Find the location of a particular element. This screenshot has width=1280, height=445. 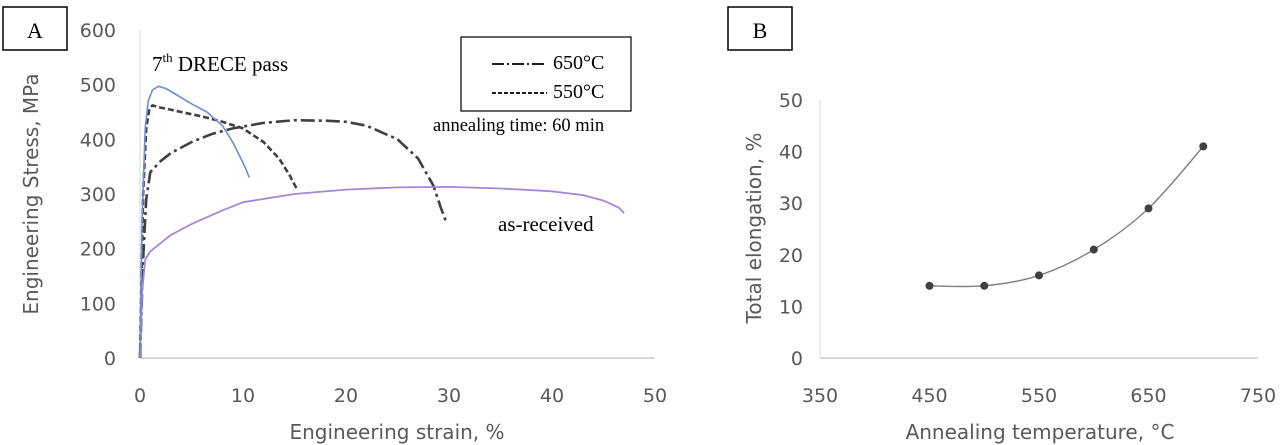

x-tick-label: 450 is located at coordinates (929, 396).